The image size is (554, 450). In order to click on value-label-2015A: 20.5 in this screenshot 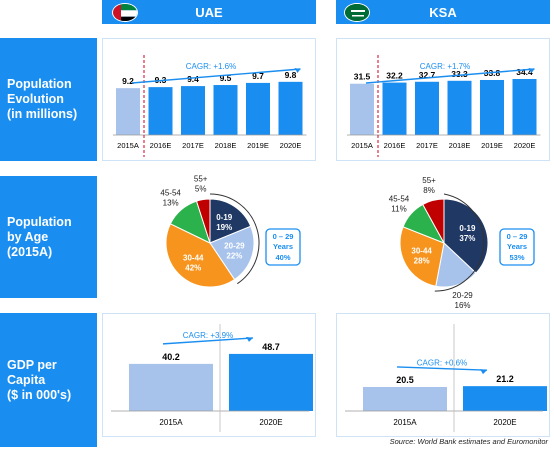, I will do `click(405, 380)`.